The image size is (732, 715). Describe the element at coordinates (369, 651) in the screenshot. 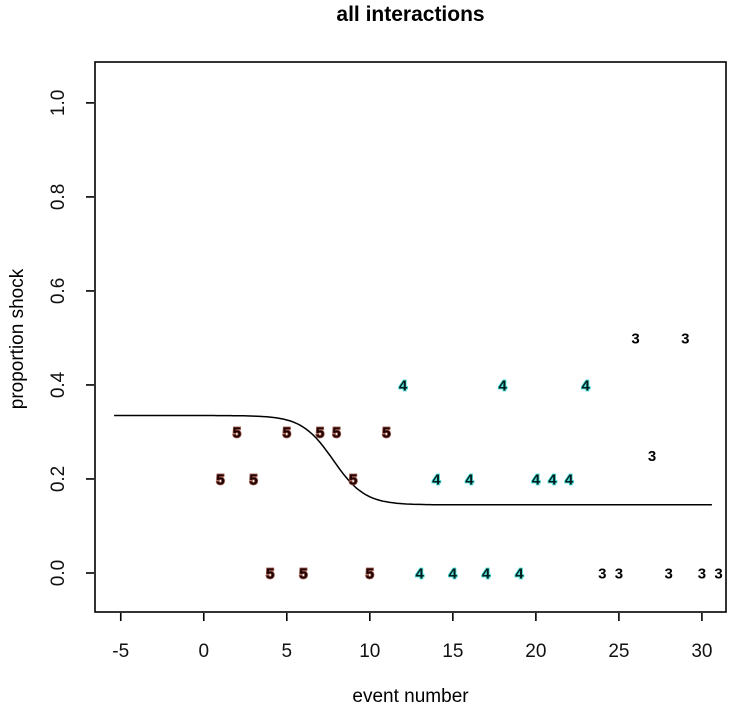

I see `x-tick-label: 10` at that location.